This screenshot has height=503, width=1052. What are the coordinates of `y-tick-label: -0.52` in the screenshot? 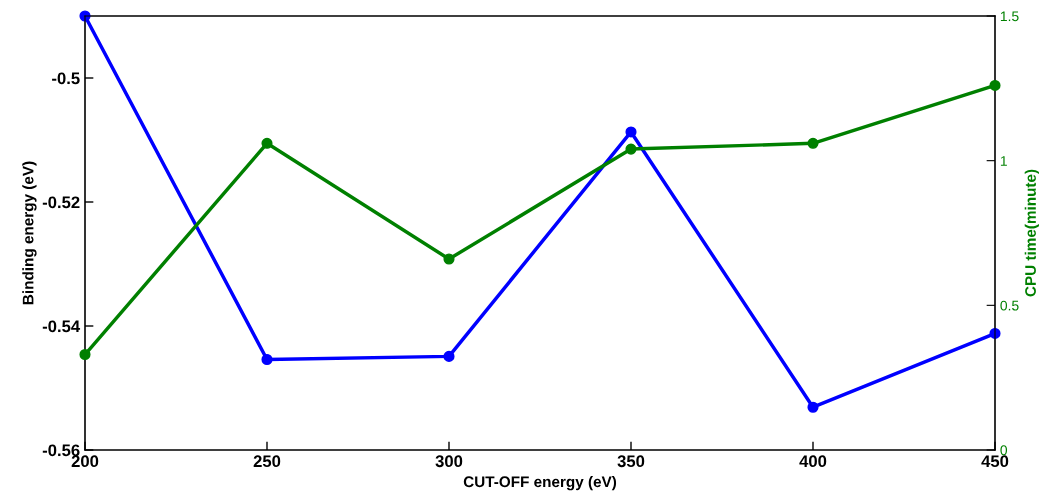 It's located at (61, 202).